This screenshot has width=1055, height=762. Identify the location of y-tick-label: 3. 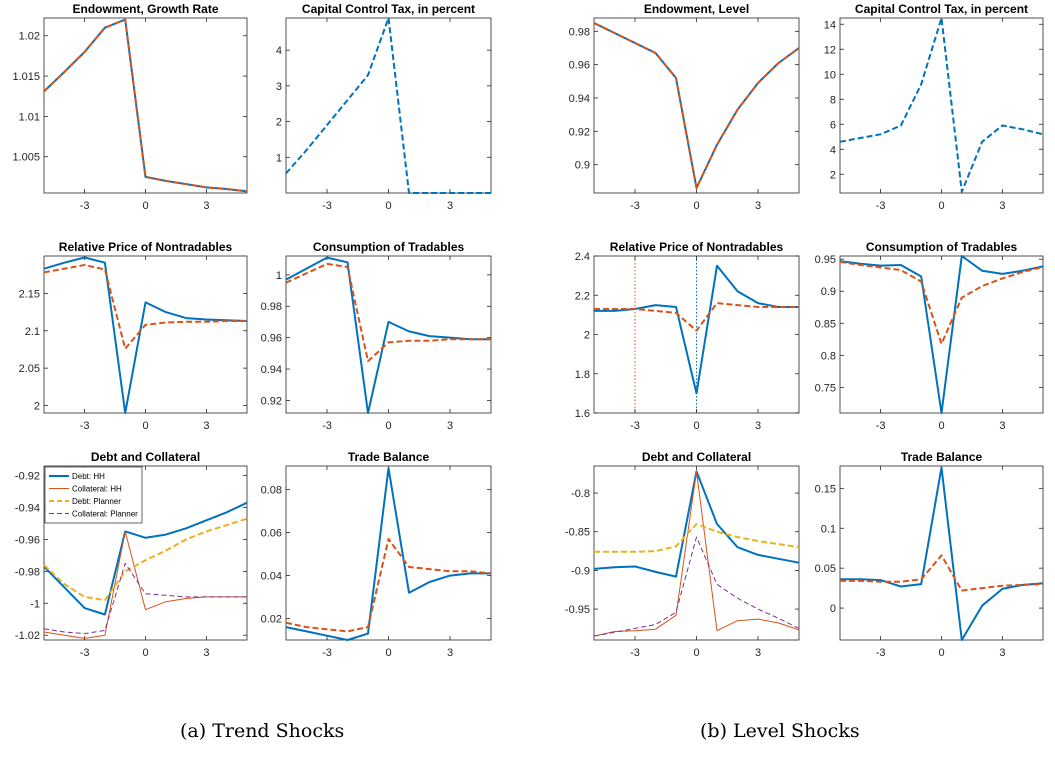
(279, 87).